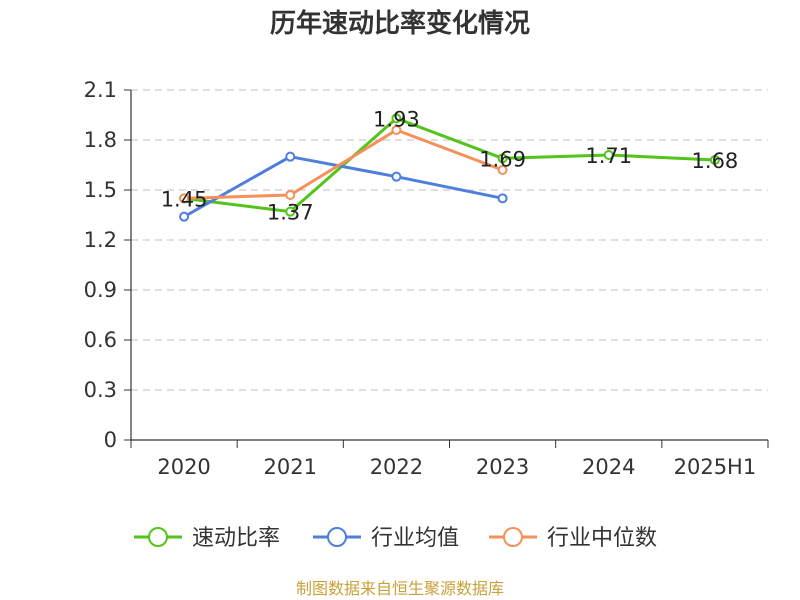 This screenshot has width=800, height=600. I want to click on legend: 速动比率 行业均值 行业中位数, so click(395, 538).